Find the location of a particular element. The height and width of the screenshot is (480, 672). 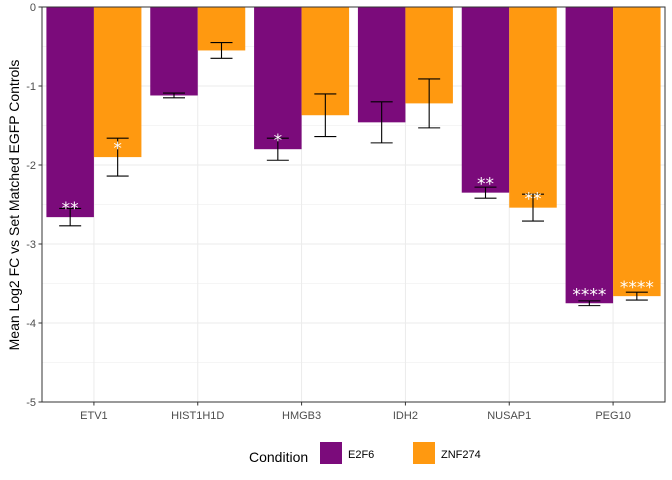

legend-label-e2f6: E2F6 is located at coordinates (361, 455).